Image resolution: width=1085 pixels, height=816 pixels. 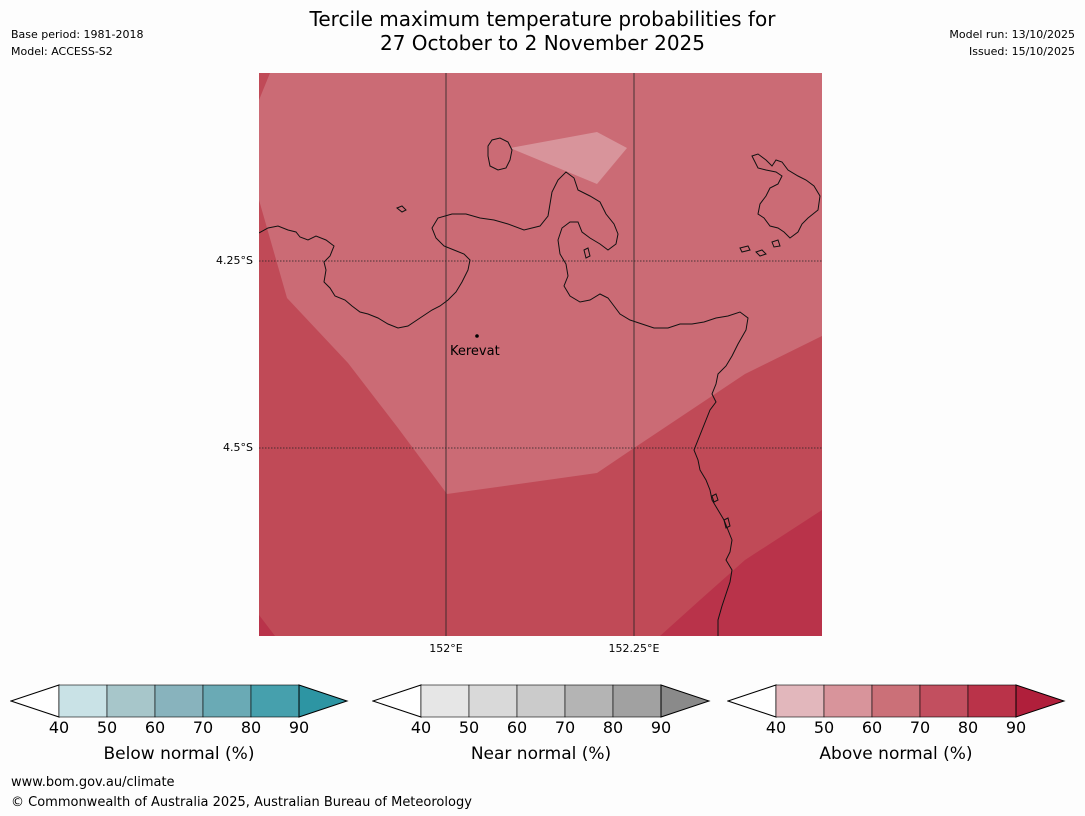 I want to click on colorbar-above-normal, so click(x=896, y=701).